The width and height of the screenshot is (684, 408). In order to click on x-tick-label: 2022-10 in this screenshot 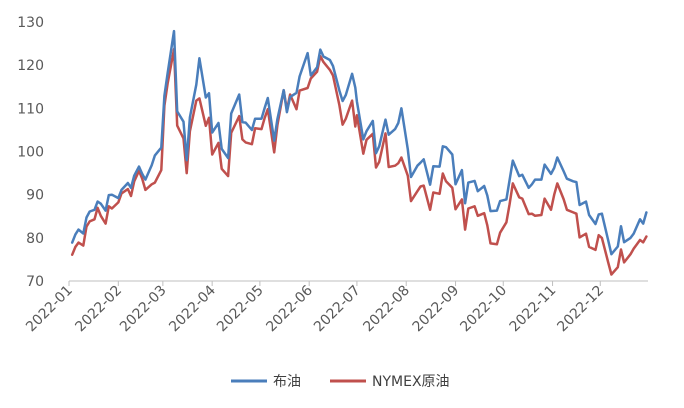, I will do `click(483, 309)`.